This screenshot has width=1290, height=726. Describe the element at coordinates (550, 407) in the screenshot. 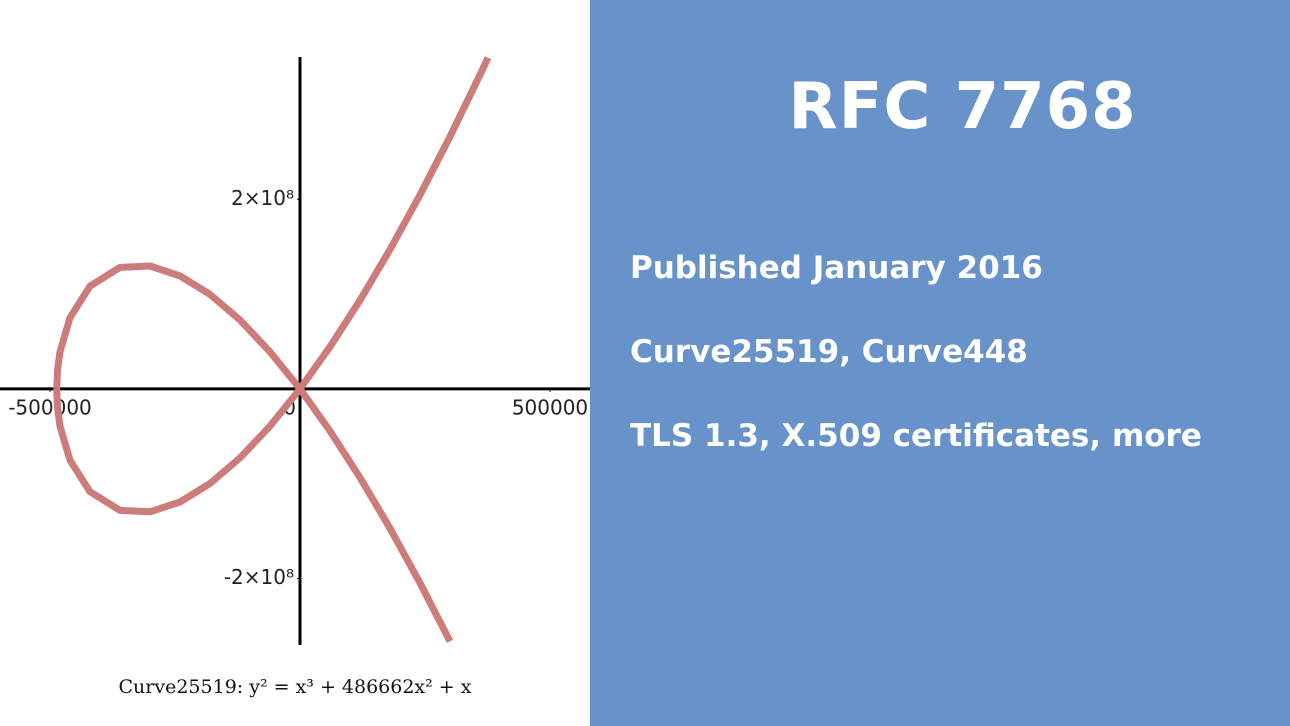

I see `x-tick-label: 500000` at that location.